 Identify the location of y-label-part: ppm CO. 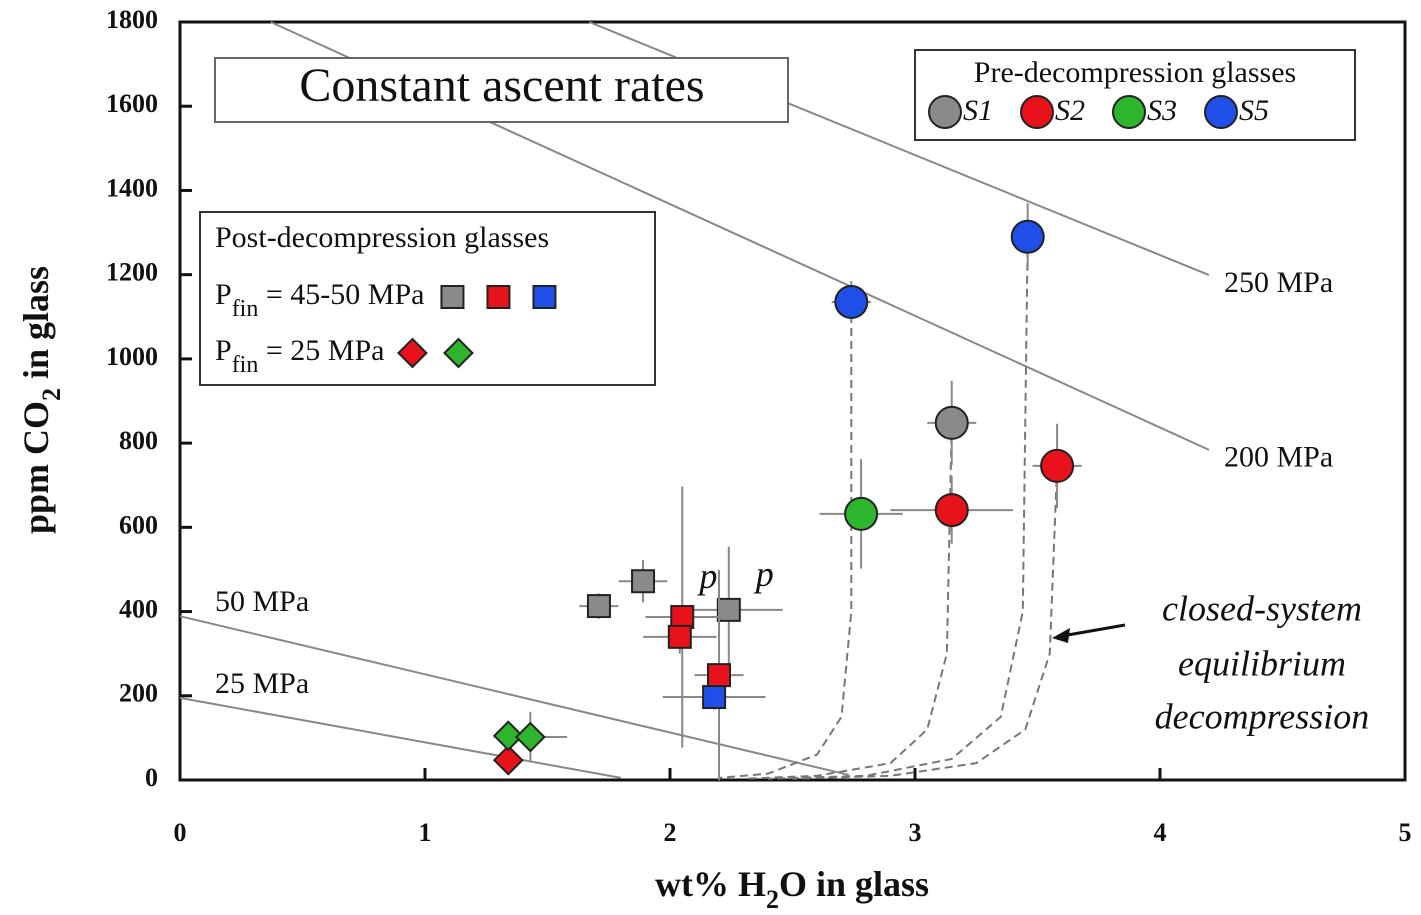
(36, 467).